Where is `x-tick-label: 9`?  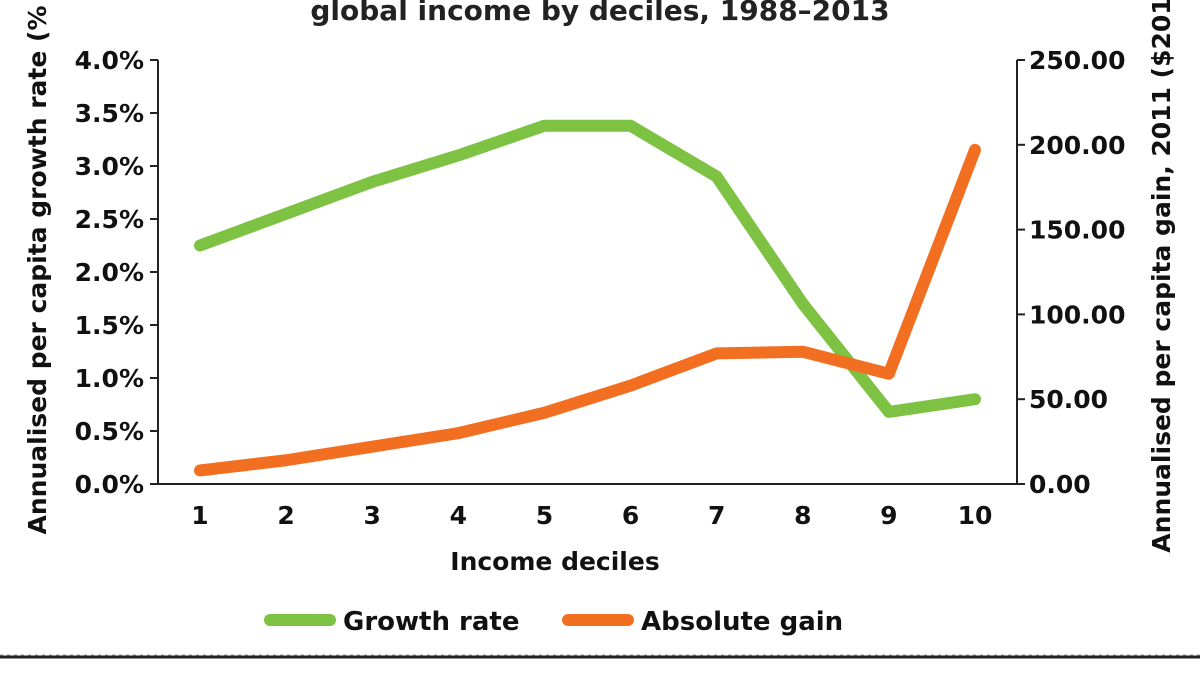 x-tick-label: 9 is located at coordinates (888, 515).